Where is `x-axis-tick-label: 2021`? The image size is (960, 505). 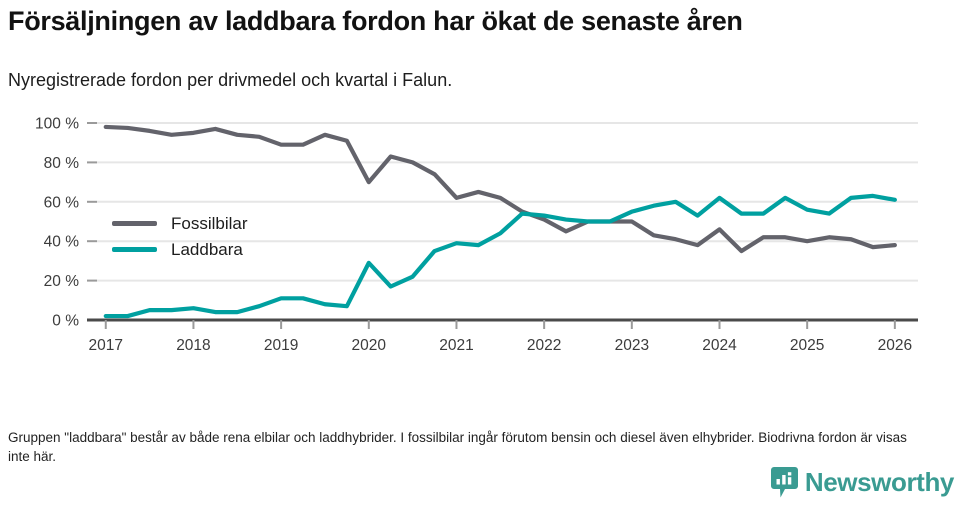 x-axis-tick-label: 2021 is located at coordinates (456, 345).